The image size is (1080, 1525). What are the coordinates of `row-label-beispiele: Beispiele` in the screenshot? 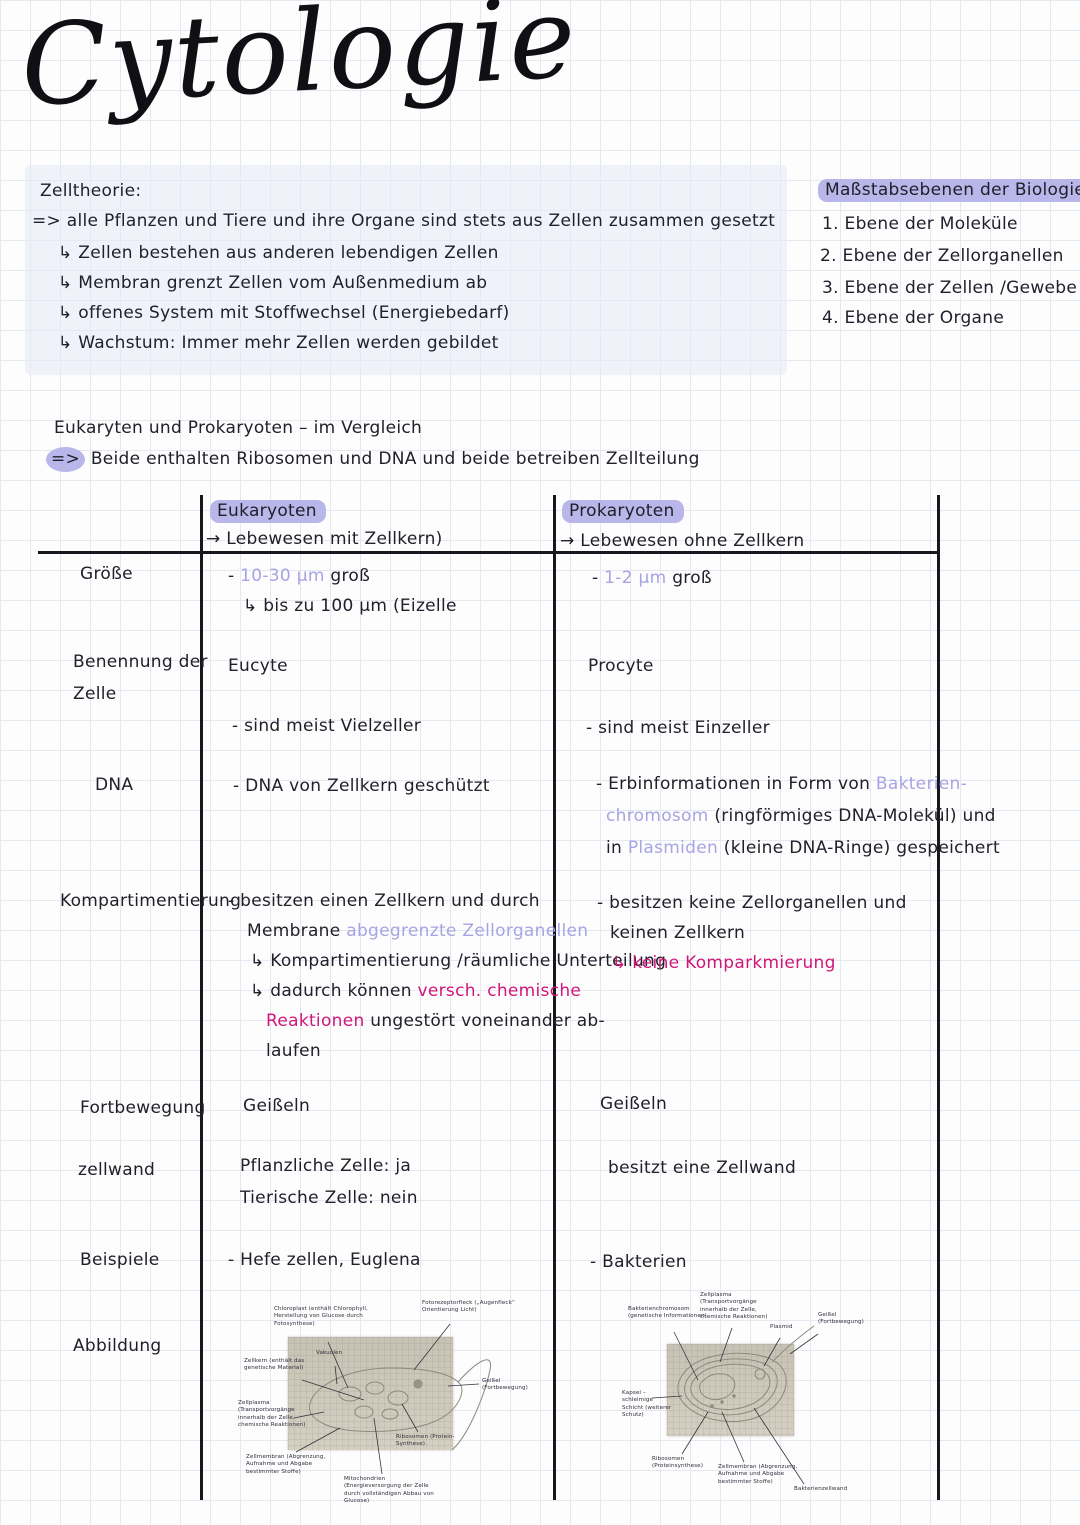 It's located at (120, 1260).